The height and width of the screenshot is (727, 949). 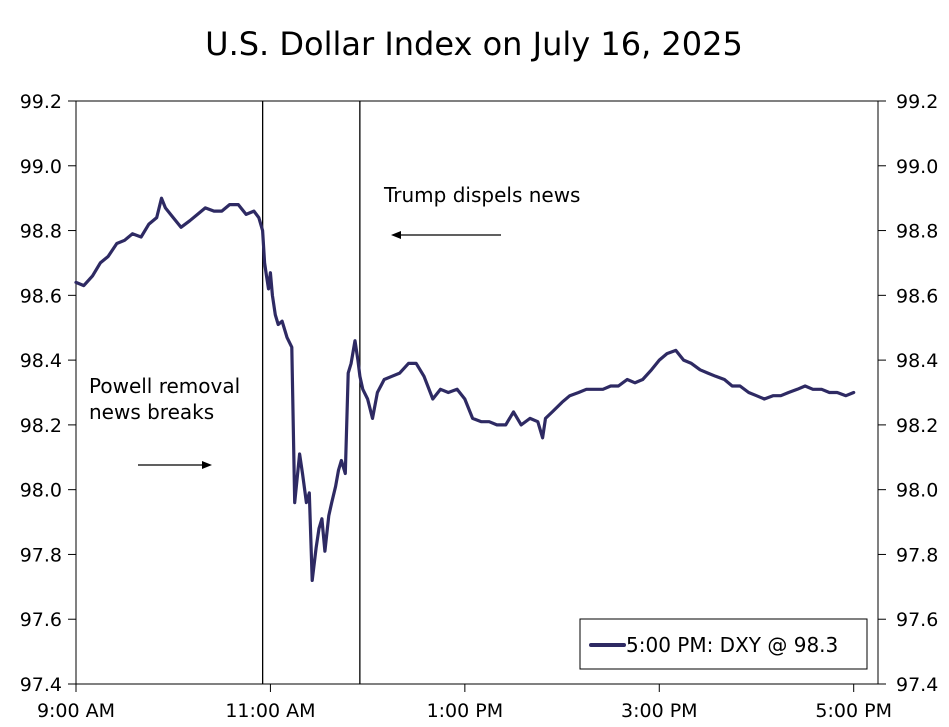 What do you see at coordinates (41, 685) in the screenshot?
I see `y-tick-label-left: 97.4` at bounding box center [41, 685].